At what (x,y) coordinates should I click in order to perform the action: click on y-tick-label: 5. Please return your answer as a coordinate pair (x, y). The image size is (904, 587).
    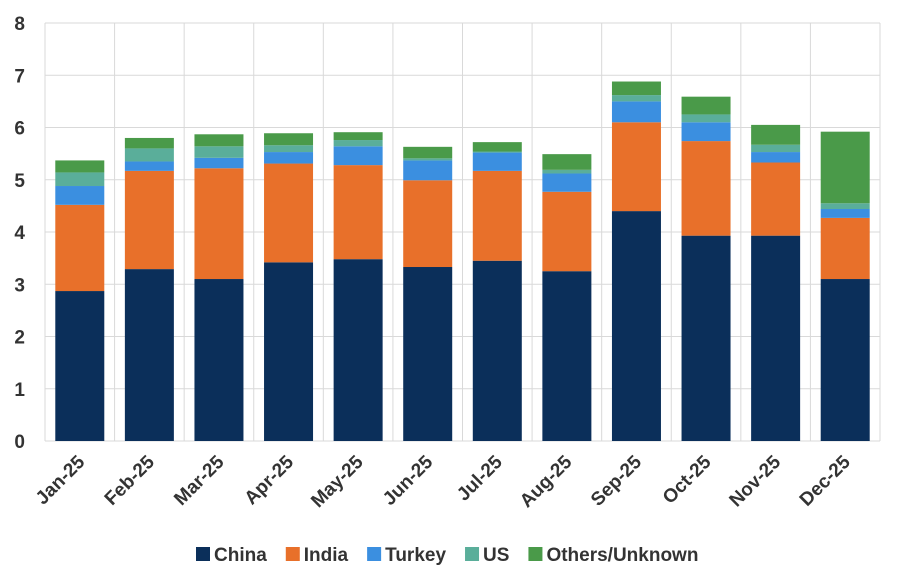
    Looking at the image, I should click on (19, 181).